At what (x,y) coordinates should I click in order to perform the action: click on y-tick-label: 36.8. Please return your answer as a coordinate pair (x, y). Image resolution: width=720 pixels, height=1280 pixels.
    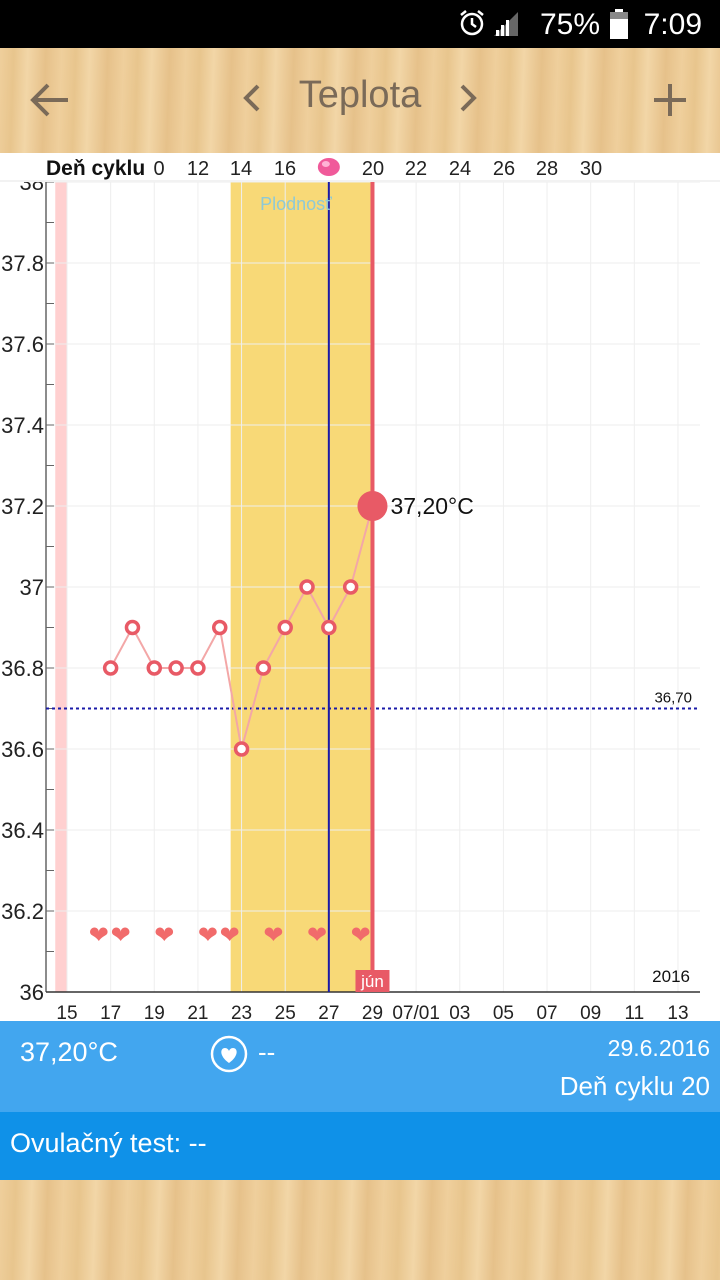
    Looking at the image, I should click on (22, 668).